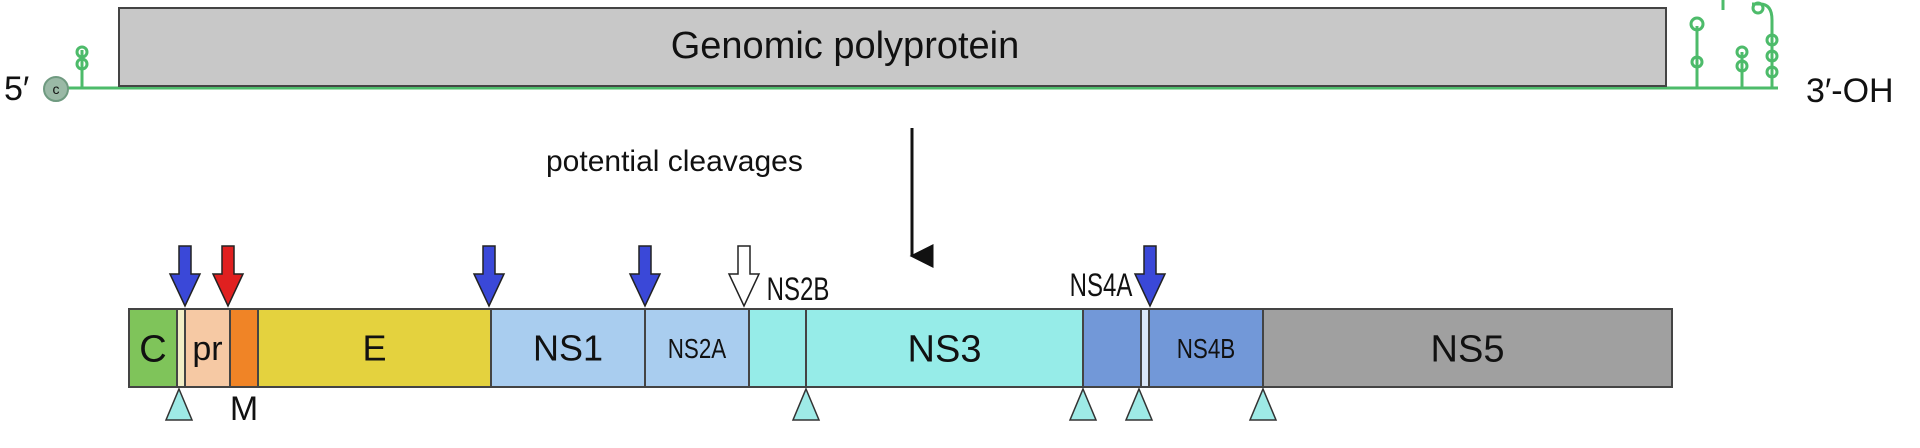 The image size is (1920, 448). I want to click on genomic-polyprotein-bar, so click(892, 47).